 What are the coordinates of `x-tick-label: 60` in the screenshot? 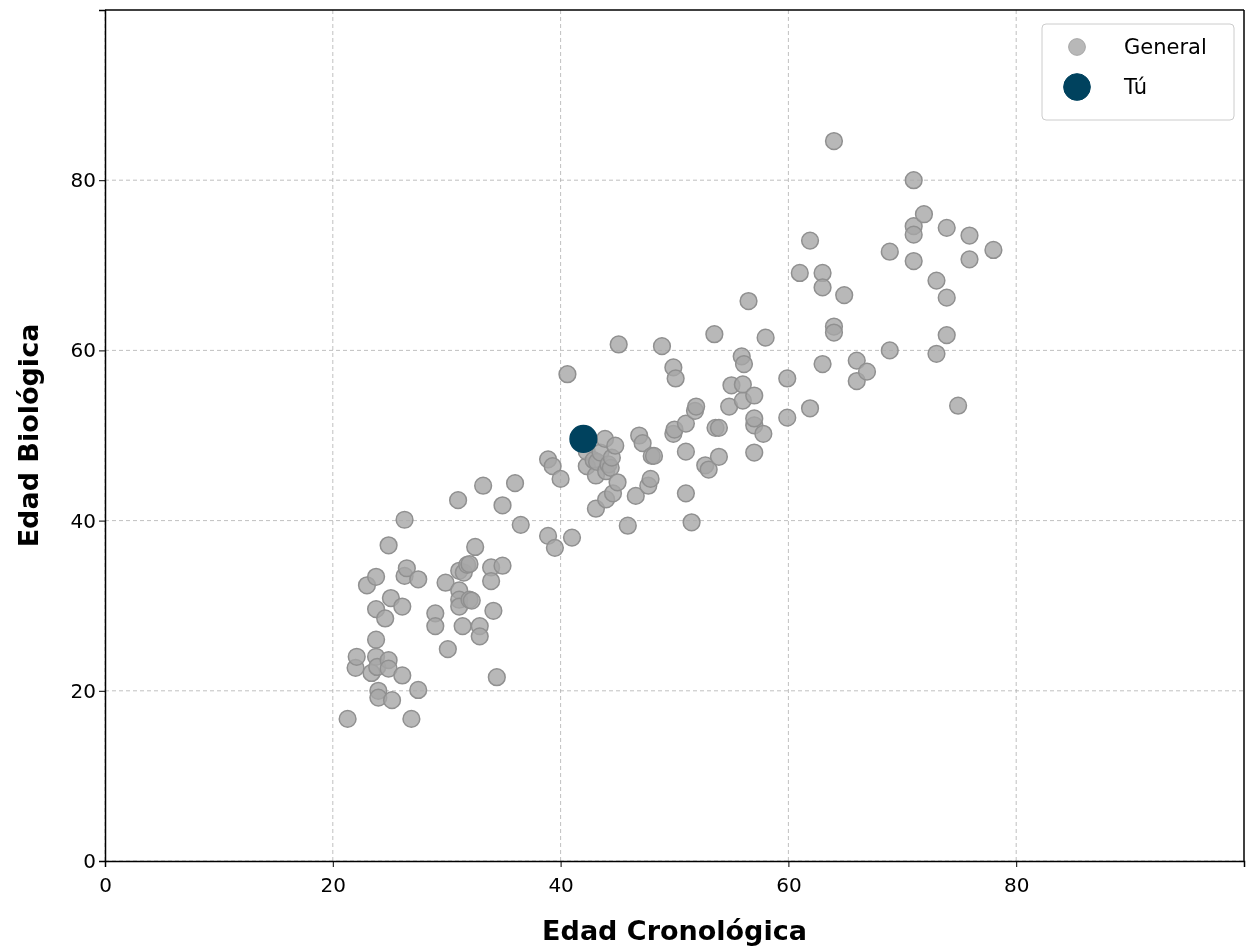 It's located at (789, 885).